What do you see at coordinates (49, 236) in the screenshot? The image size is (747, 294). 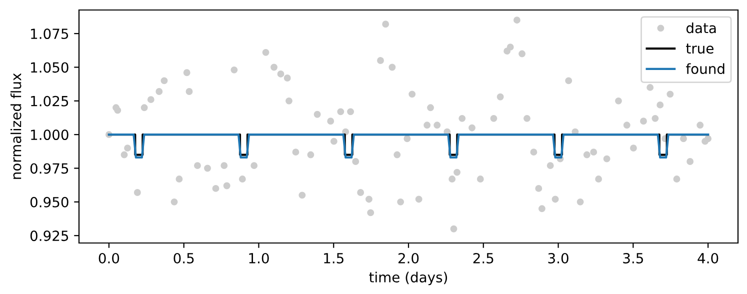 I see `y-tick-label: 0.925` at bounding box center [49, 236].